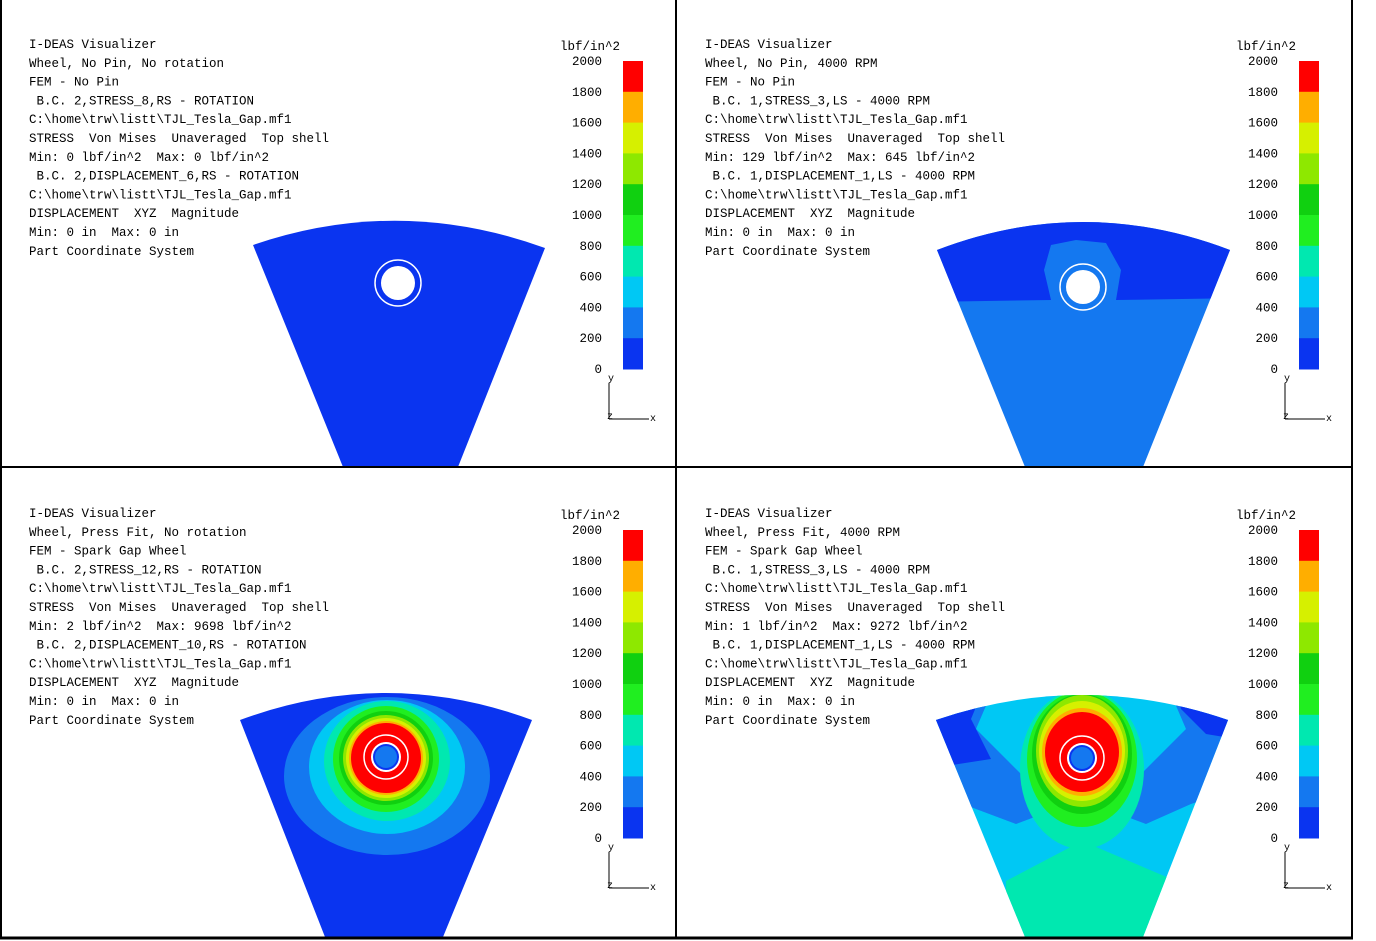 Image resolution: width=1376 pixels, height=941 pixels. Describe the element at coordinates (138, 533) in the screenshot. I see `info-line: Wheel, Press Fit, No rotation` at that location.